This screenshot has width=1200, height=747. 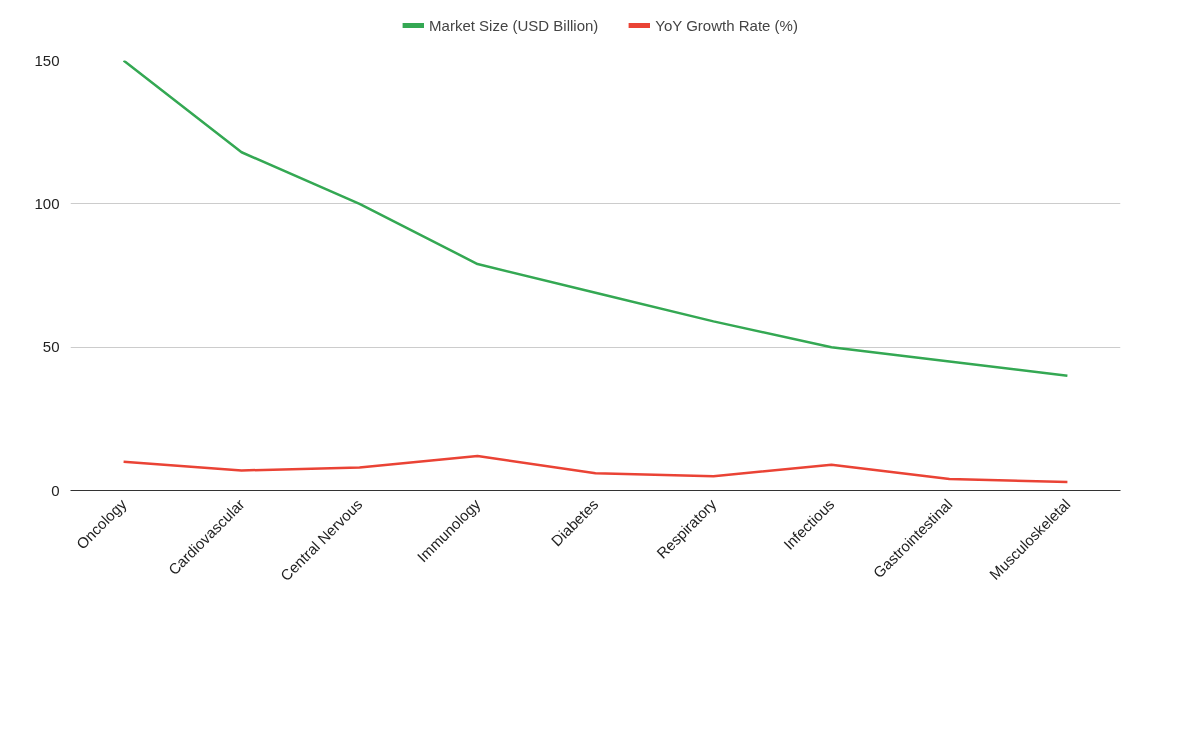 What do you see at coordinates (726, 25) in the screenshot?
I see `legend-label: YoY Growth Rate (%)` at bounding box center [726, 25].